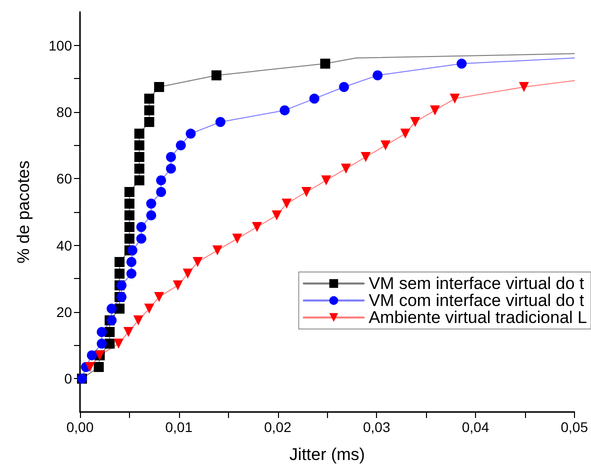 This screenshot has height=474, width=591. What do you see at coordinates (476, 283) in the screenshot?
I see `legend-label: VM sem interface virtual do t` at bounding box center [476, 283].